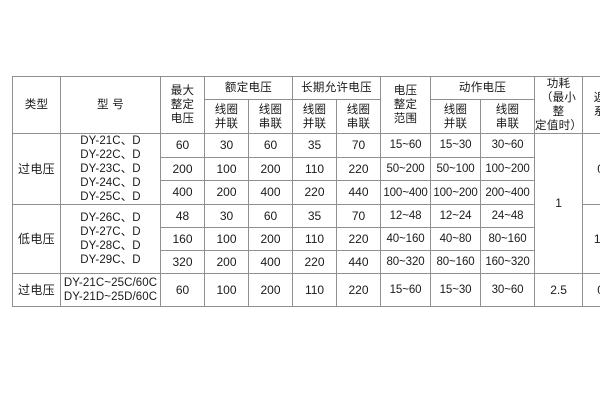  Describe the element at coordinates (270, 116) in the screenshot. I see `header-rated-coil-series: 线圈 串联` at that location.